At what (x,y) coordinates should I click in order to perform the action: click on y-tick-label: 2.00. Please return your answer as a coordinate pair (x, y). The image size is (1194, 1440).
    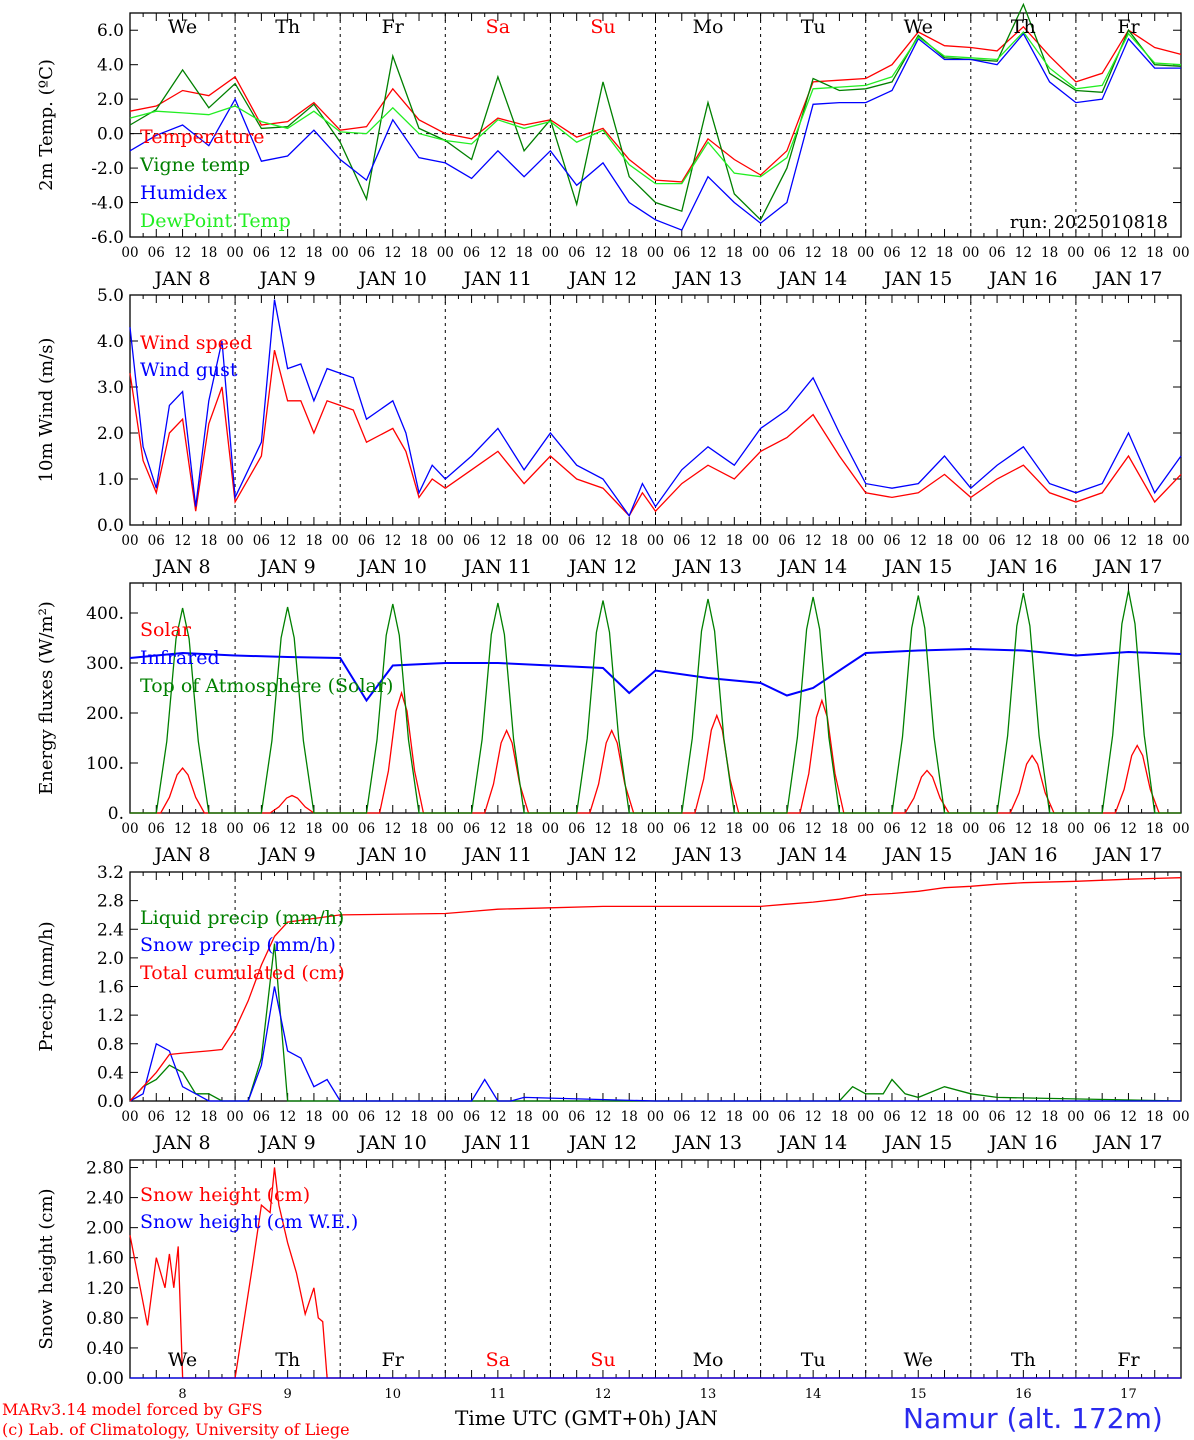
    Looking at the image, I should click on (105, 1229).